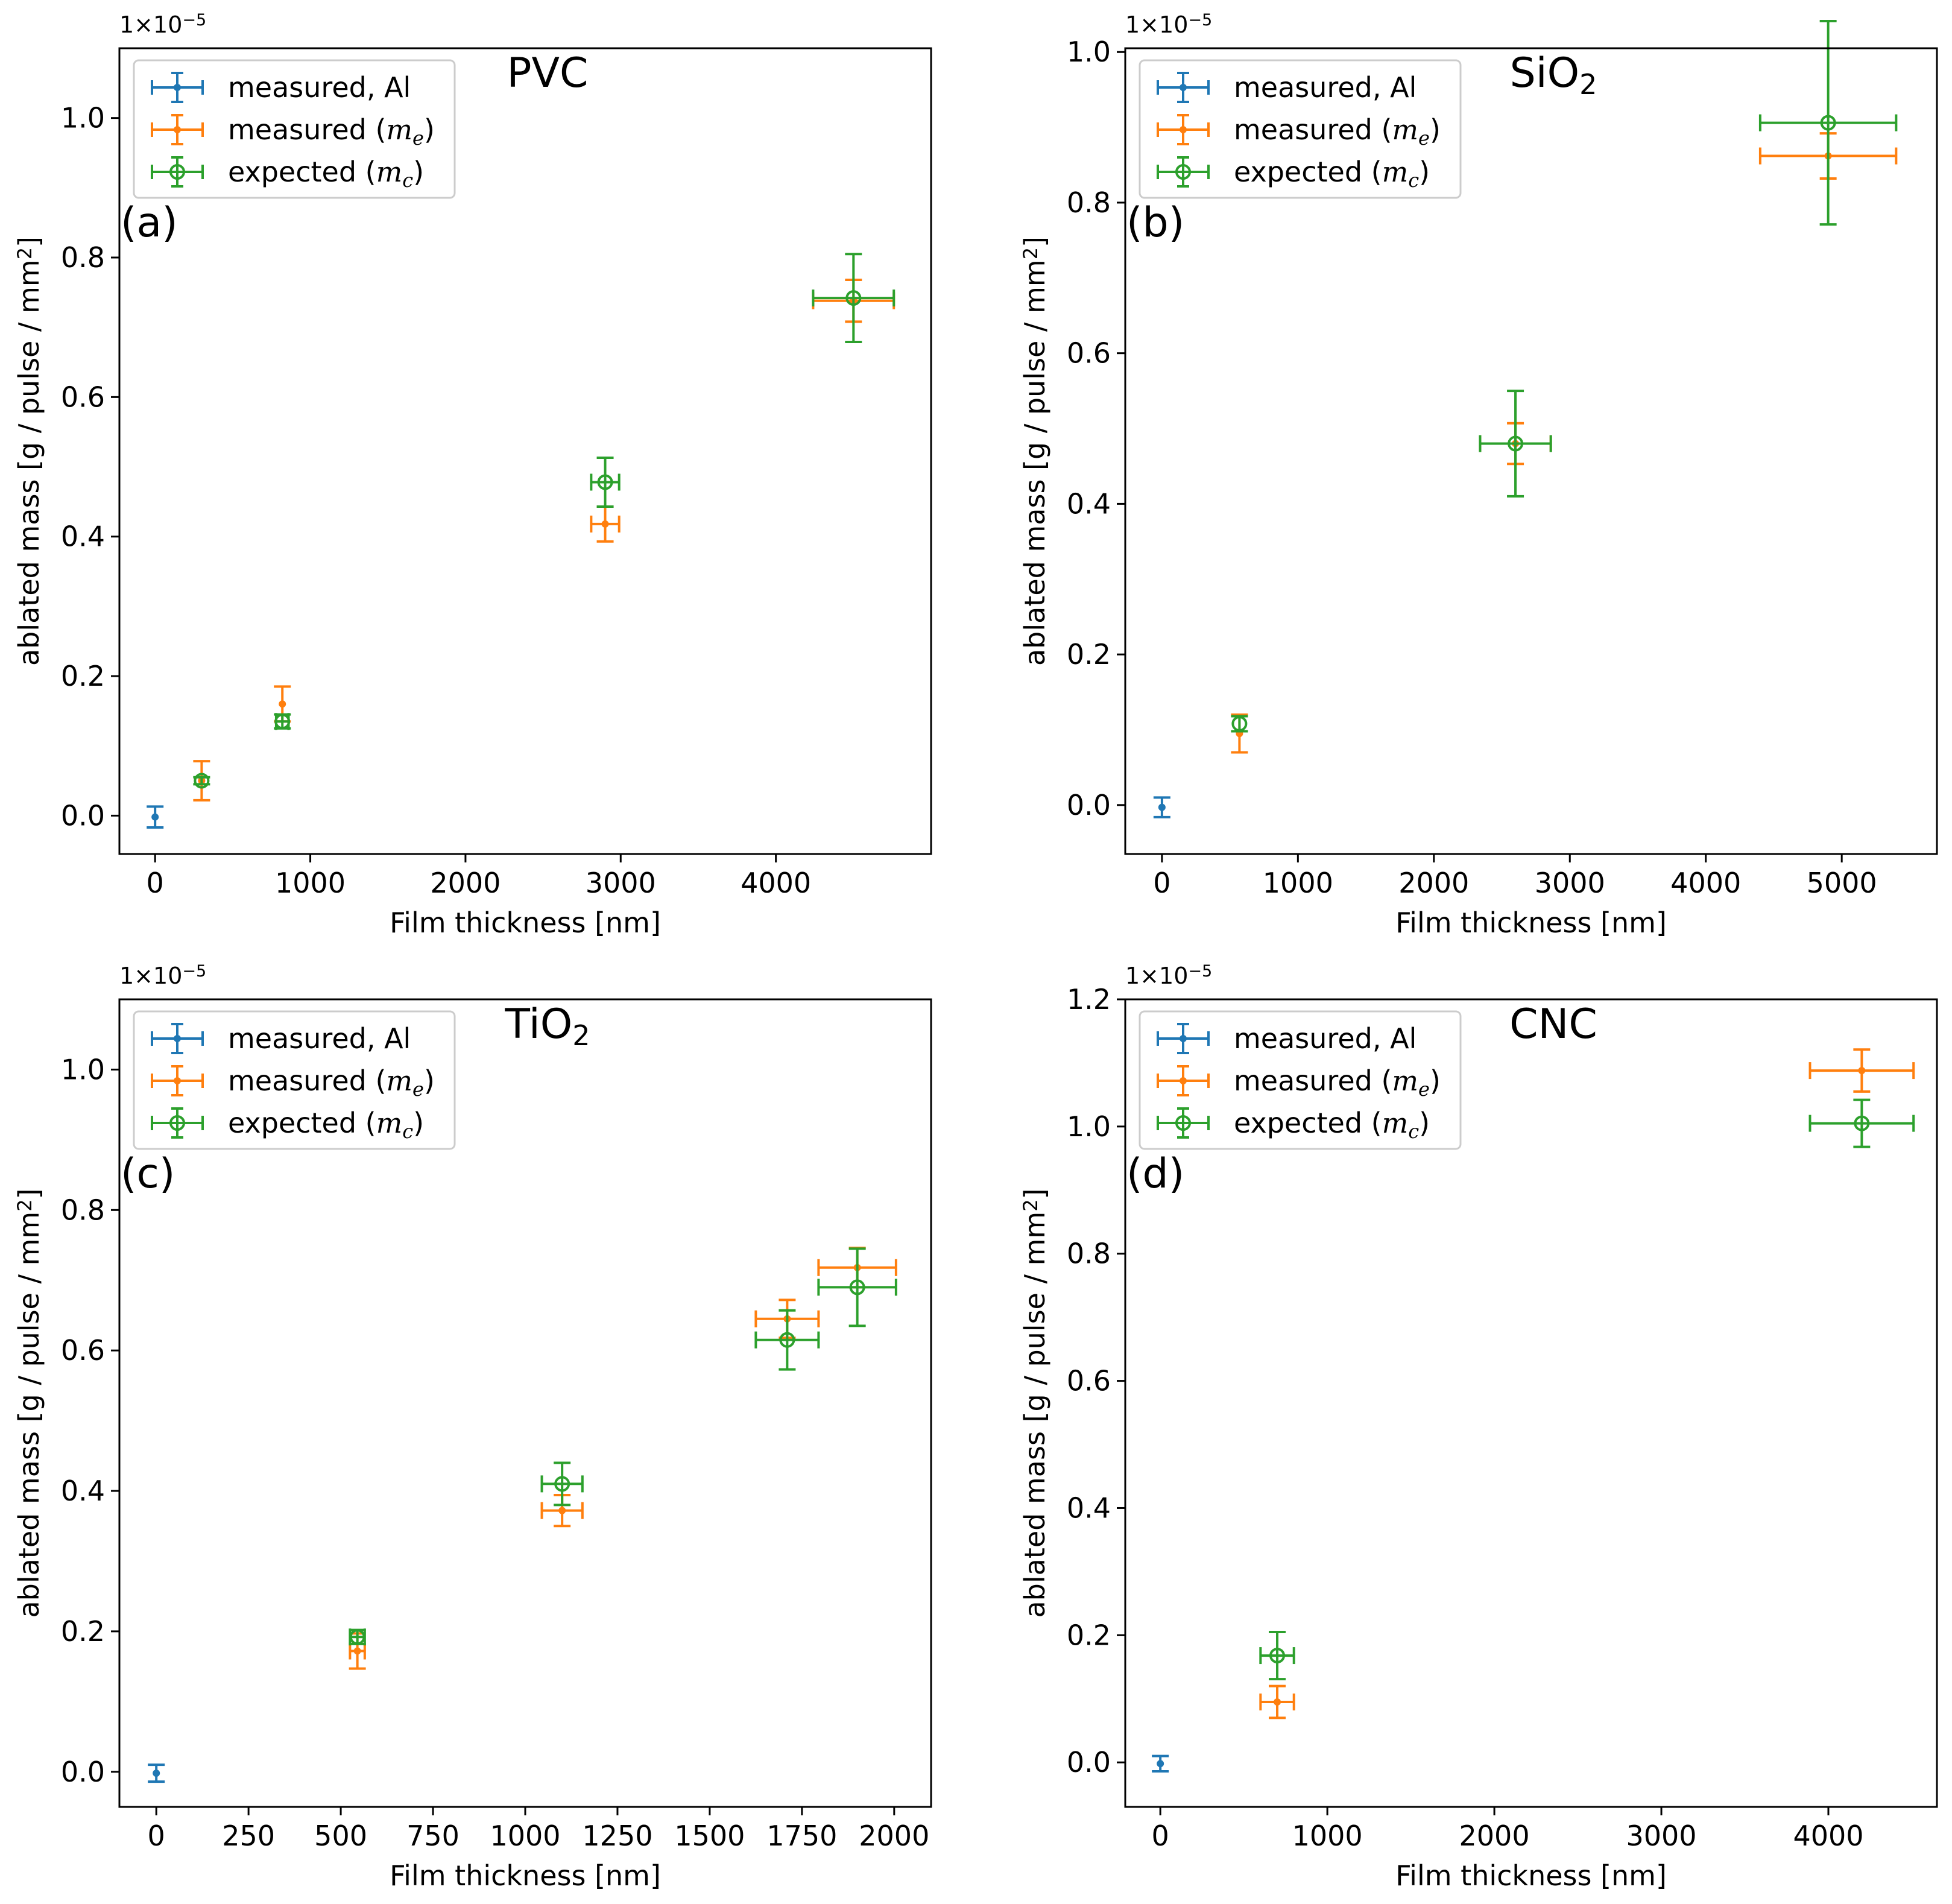 Image resolution: width=1952 pixels, height=1904 pixels. I want to click on y-tick-label: 0.0, so click(83, 1772).